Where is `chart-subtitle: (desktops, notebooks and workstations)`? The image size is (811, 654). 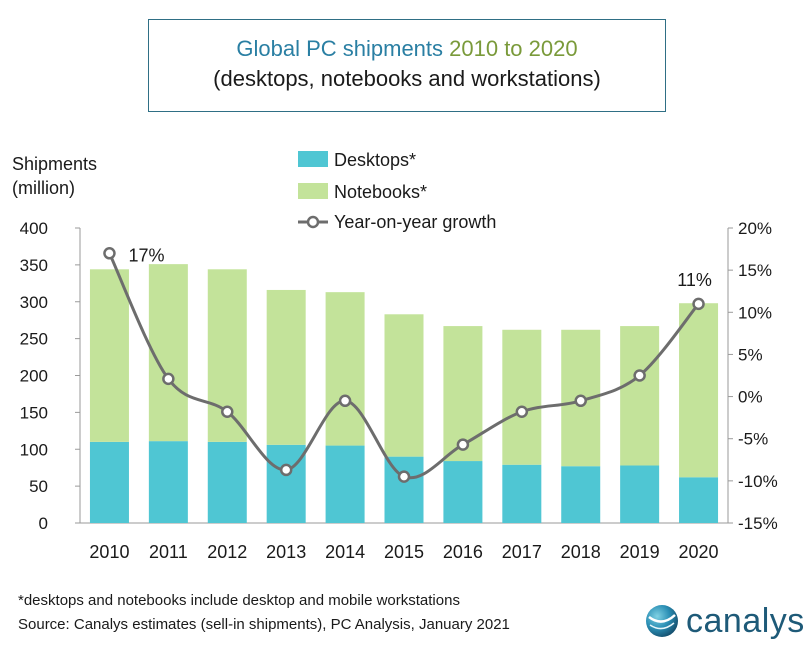 chart-subtitle: (desktops, notebooks and workstations) is located at coordinates (407, 78).